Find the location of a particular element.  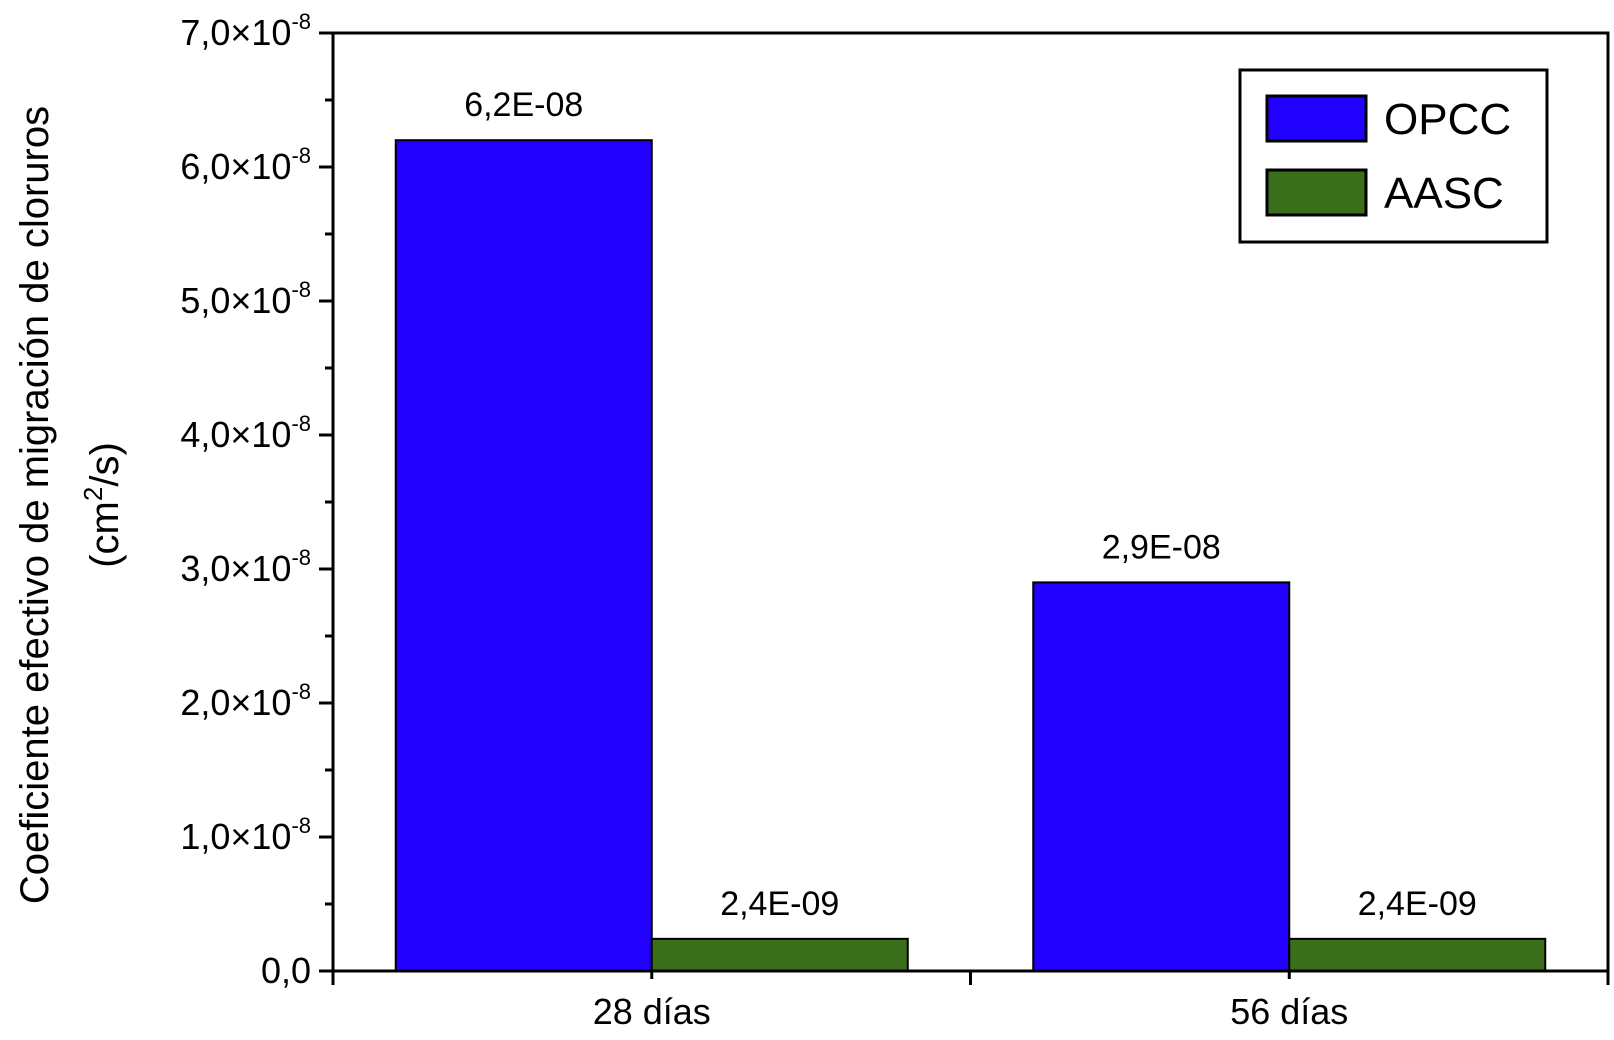

y-tick-label-4: 4,0×10⁻⁸ is located at coordinates (245, 433).